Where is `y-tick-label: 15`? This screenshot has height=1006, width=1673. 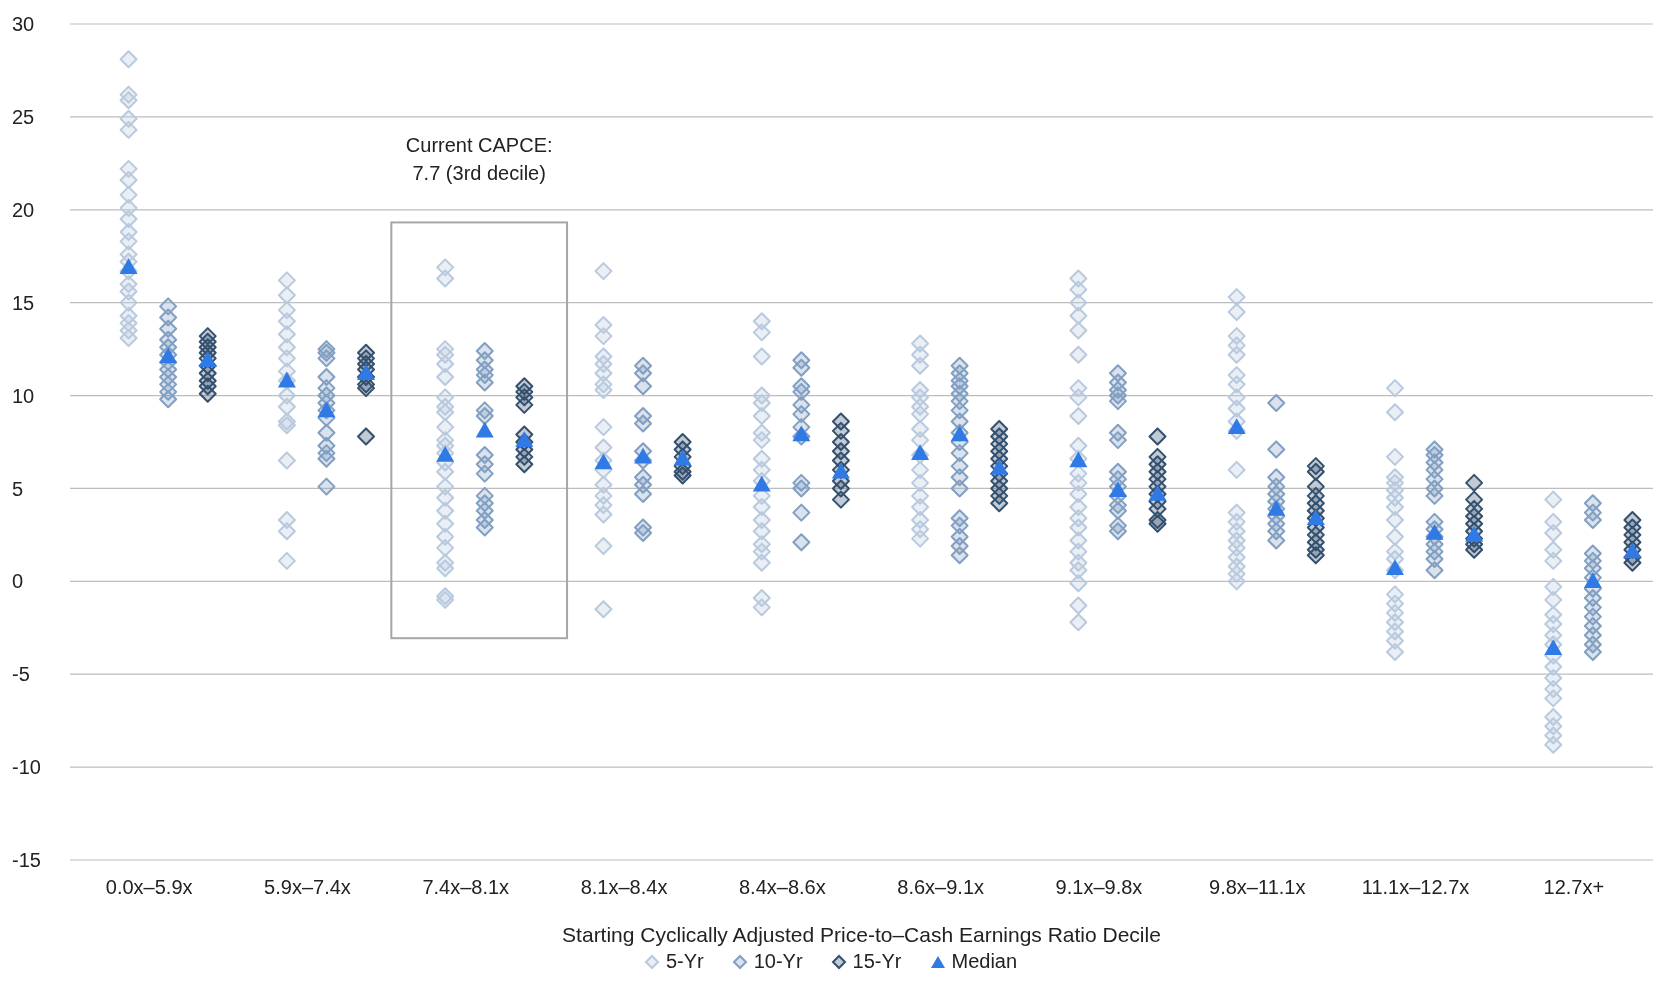
y-tick-label: 15 is located at coordinates (23, 302).